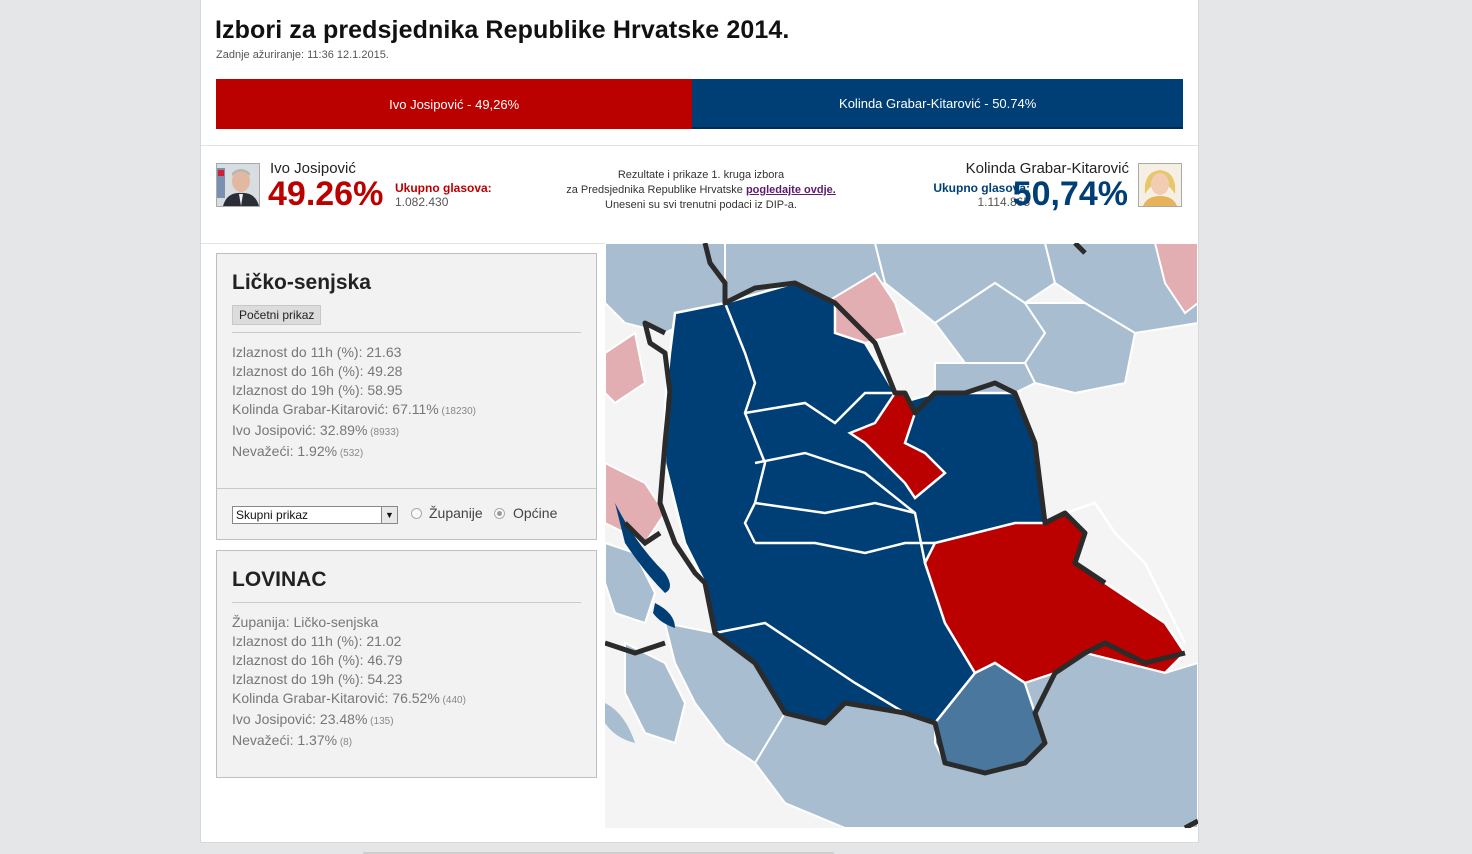 This screenshot has height=854, width=1472. I want to click on county-stat-count: (8933), so click(383, 432).